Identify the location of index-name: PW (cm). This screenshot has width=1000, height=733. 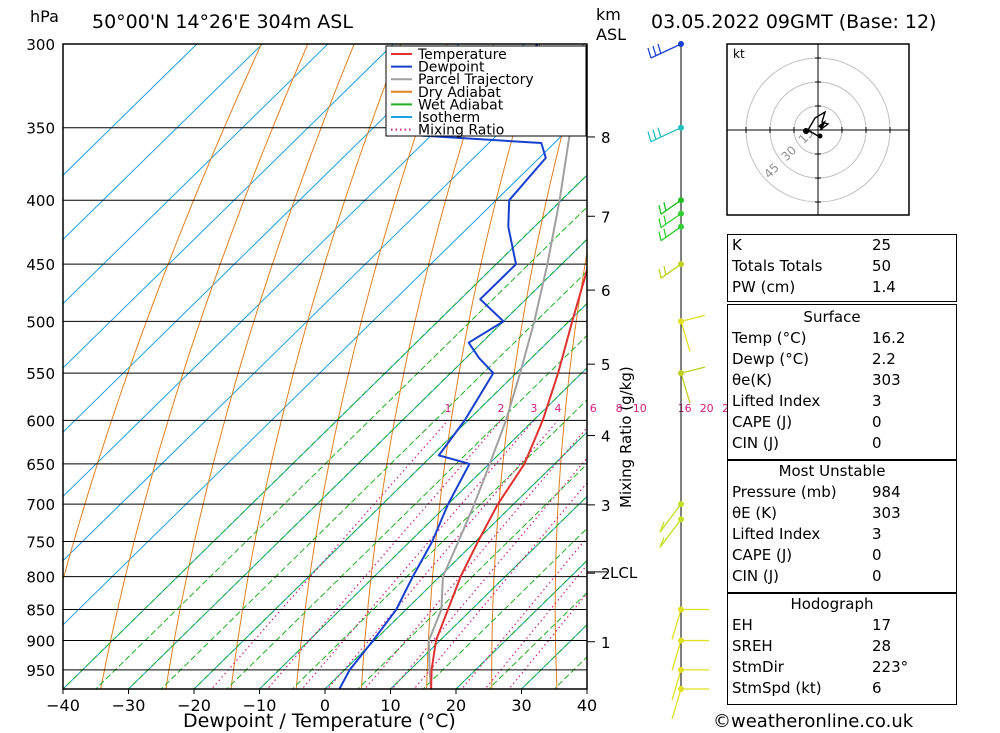
(764, 287).